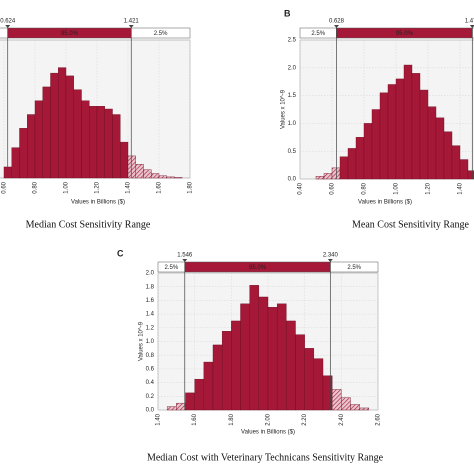  Describe the element at coordinates (292, 96) in the screenshot. I see `y-tick-label: 1.5` at that location.